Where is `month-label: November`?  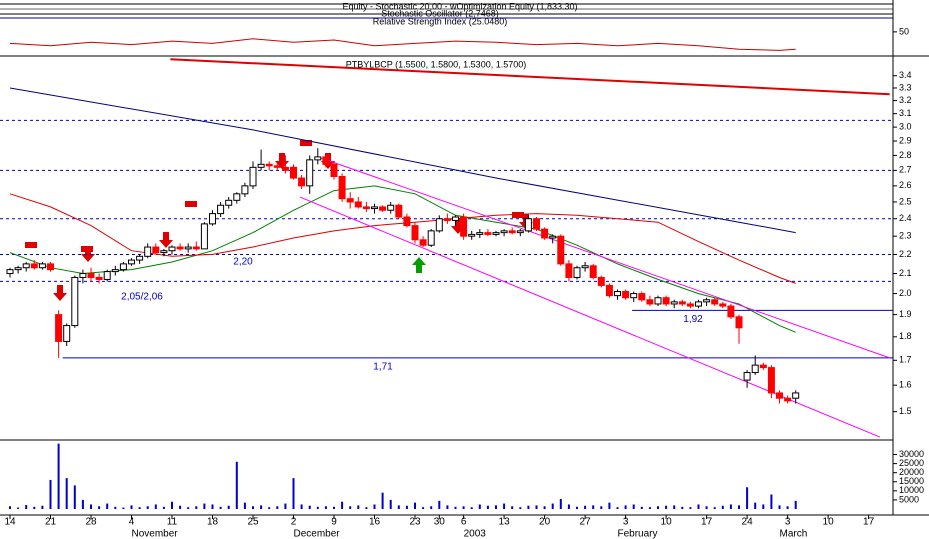 month-label: November is located at coordinates (155, 534).